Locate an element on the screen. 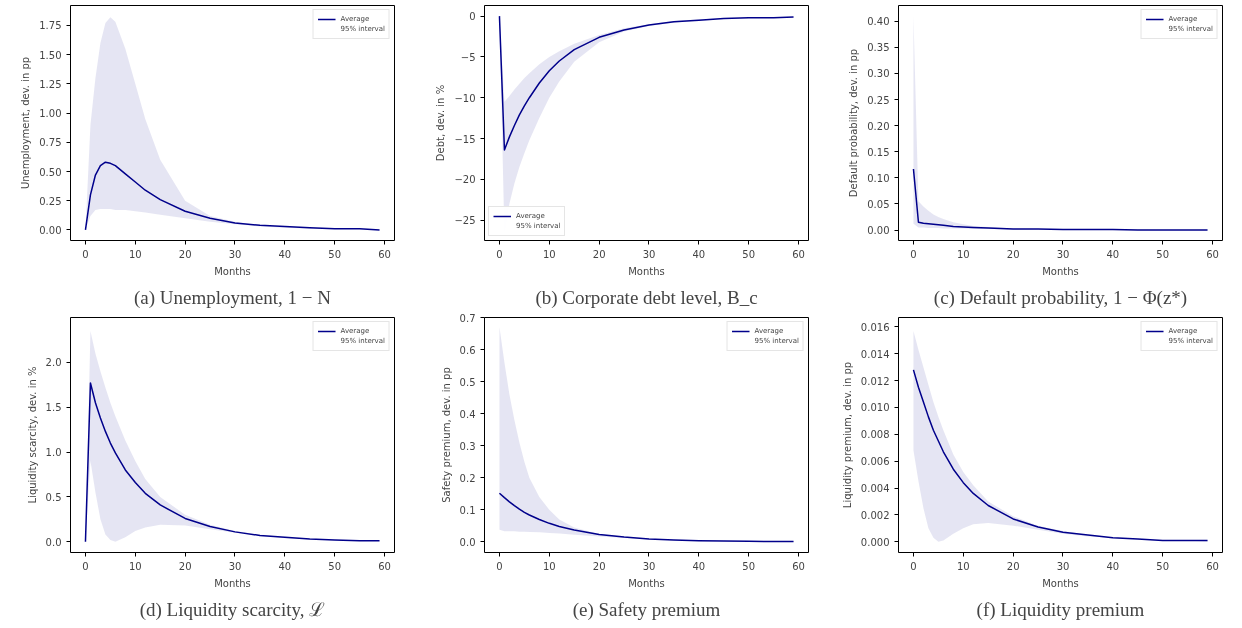 The image size is (1242, 628). y-tick-label: 0.7 is located at coordinates (467, 318).